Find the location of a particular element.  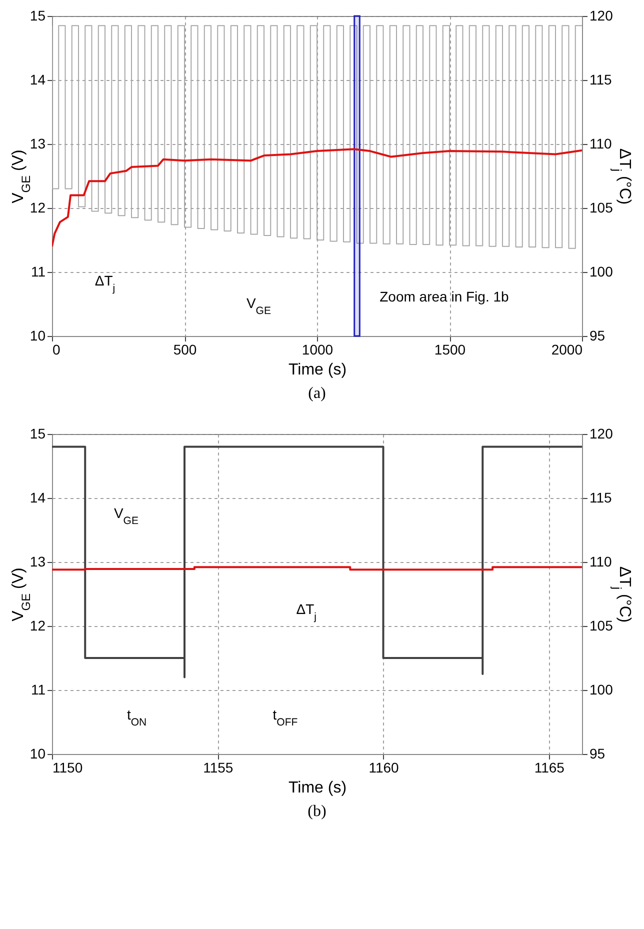

line-series is located at coordinates (317, 198).